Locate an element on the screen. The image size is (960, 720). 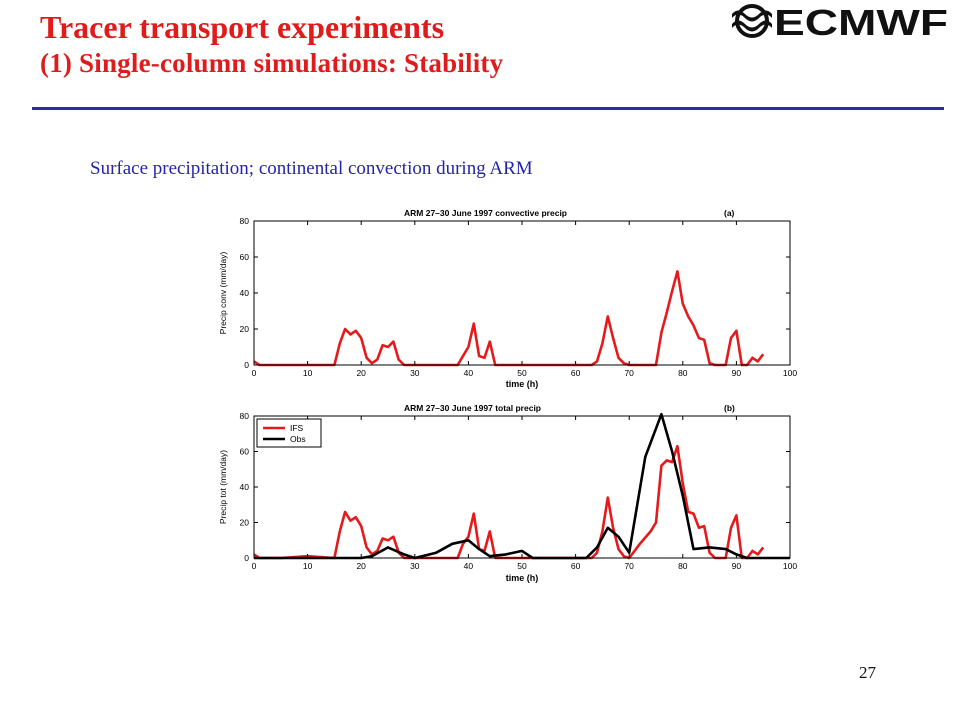
y-axis-label: Precip tot (mm/day) is located at coordinates (223, 487).